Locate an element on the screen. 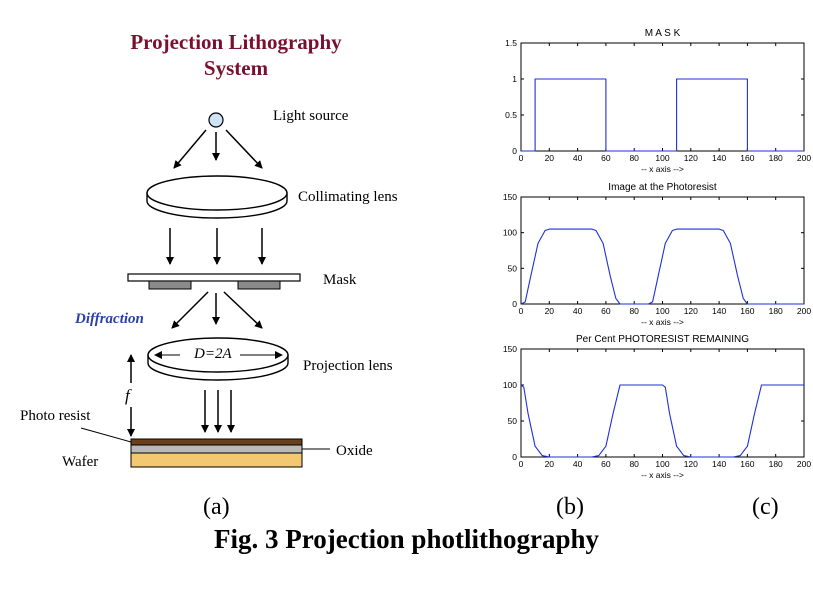  plot-3-xtick-label: 120 is located at coordinates (691, 464).